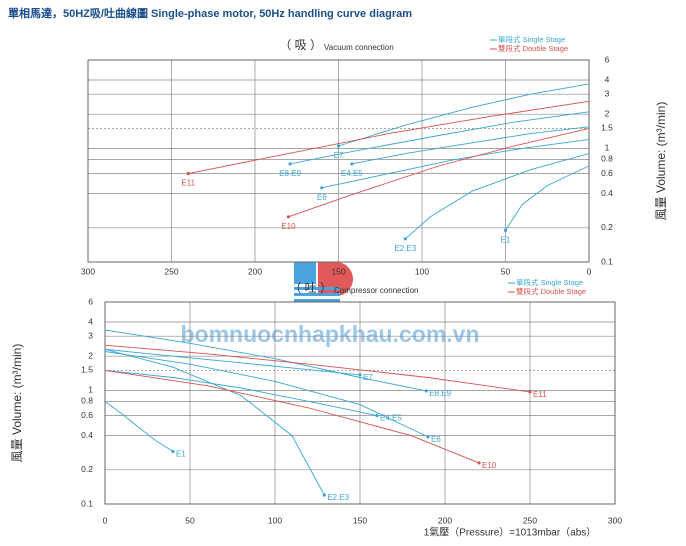  Describe the element at coordinates (300, 45) in the screenshot. I see `chart-title: （ 吸 ）` at that location.